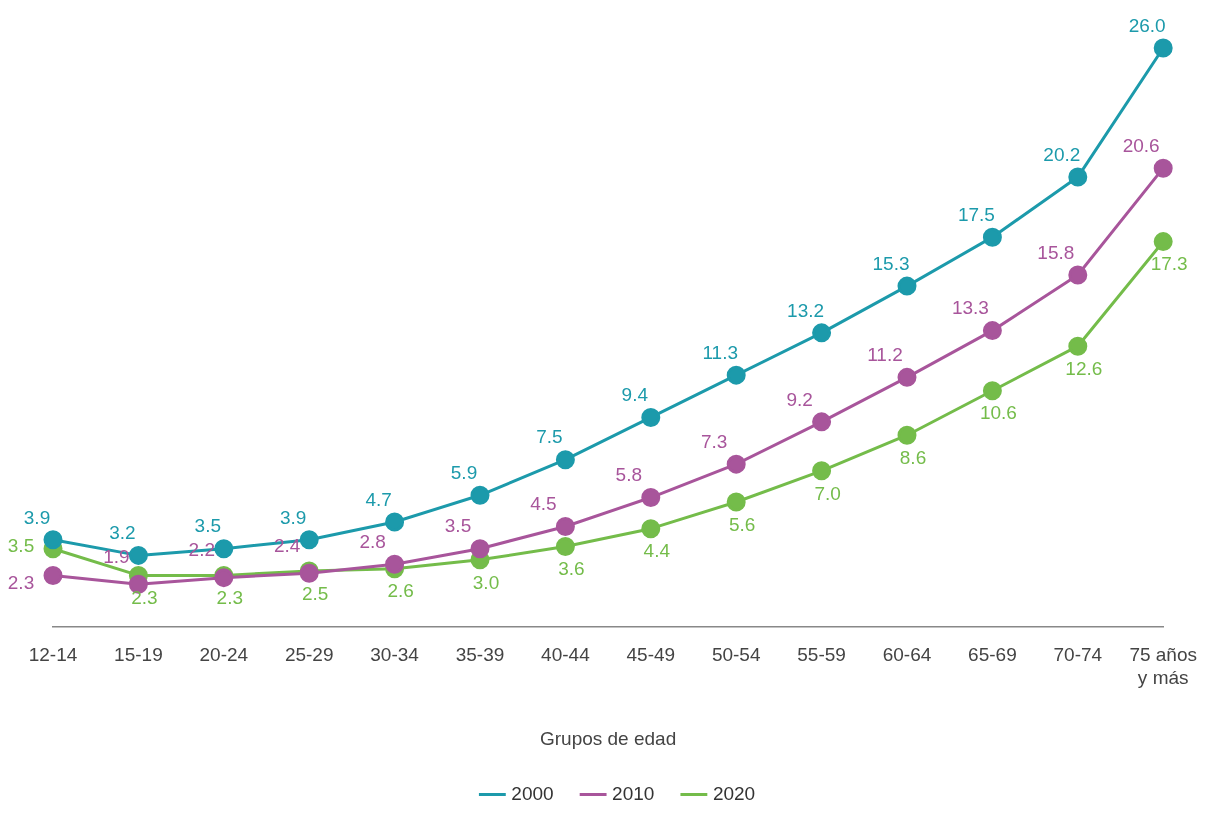 This screenshot has width=1223, height=822. I want to click on data-label: 17.5, so click(976, 214).